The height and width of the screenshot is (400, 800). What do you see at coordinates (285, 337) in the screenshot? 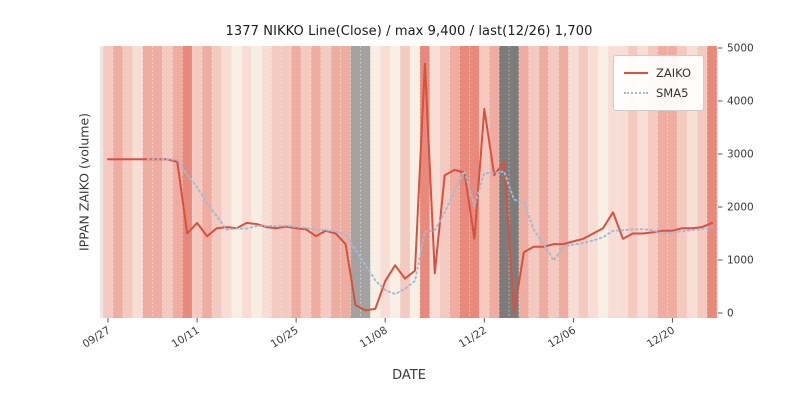
I see `x-tick-label: 10/25` at bounding box center [285, 337].